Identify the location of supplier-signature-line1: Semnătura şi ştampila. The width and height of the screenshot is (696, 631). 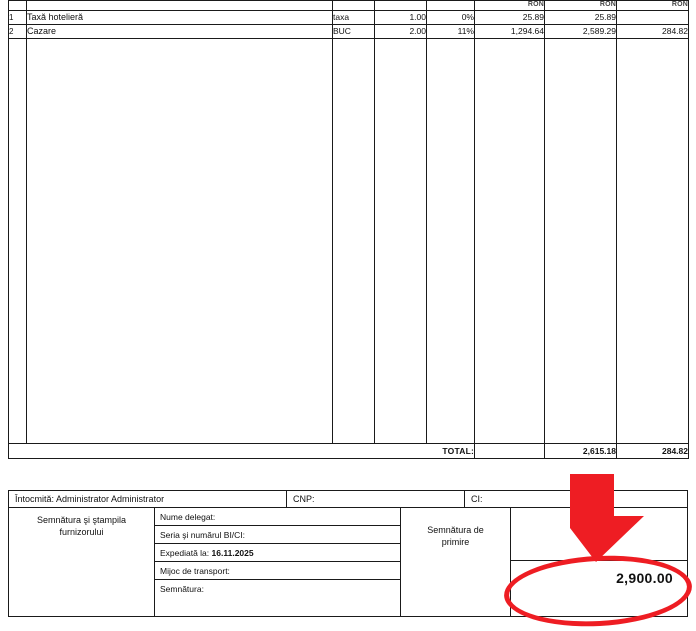
(81, 520).